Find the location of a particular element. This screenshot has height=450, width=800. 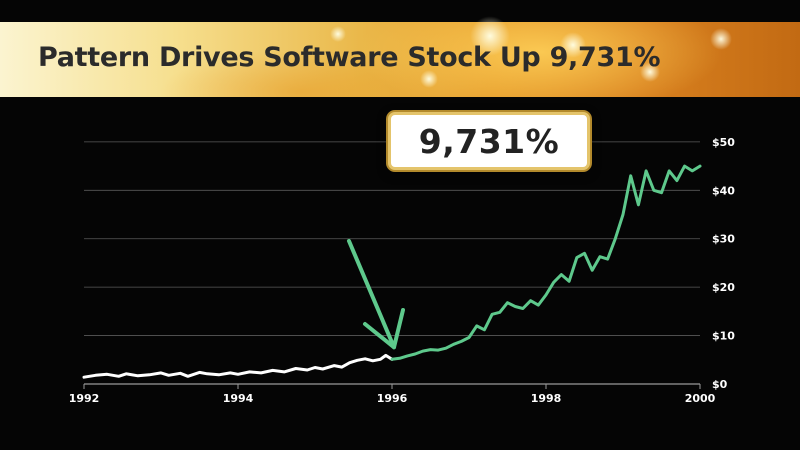

x-tick-label: 1996 is located at coordinates (392, 398).